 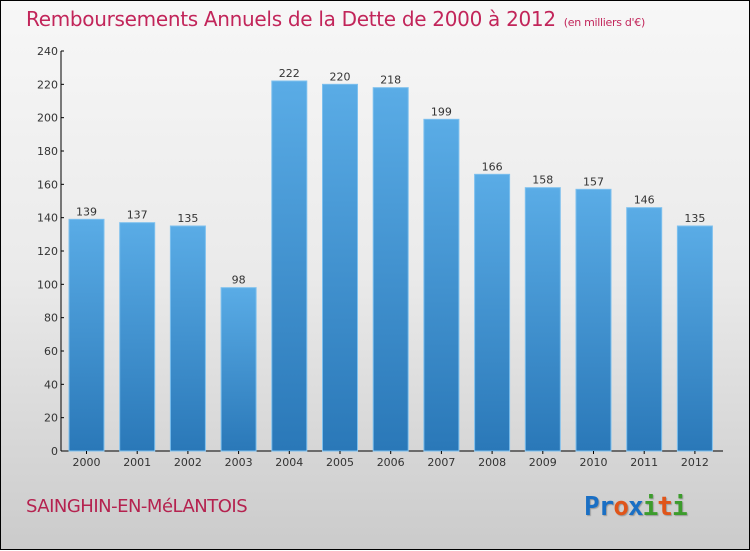 I want to click on x-tick-label: 2006, so click(x=391, y=462).